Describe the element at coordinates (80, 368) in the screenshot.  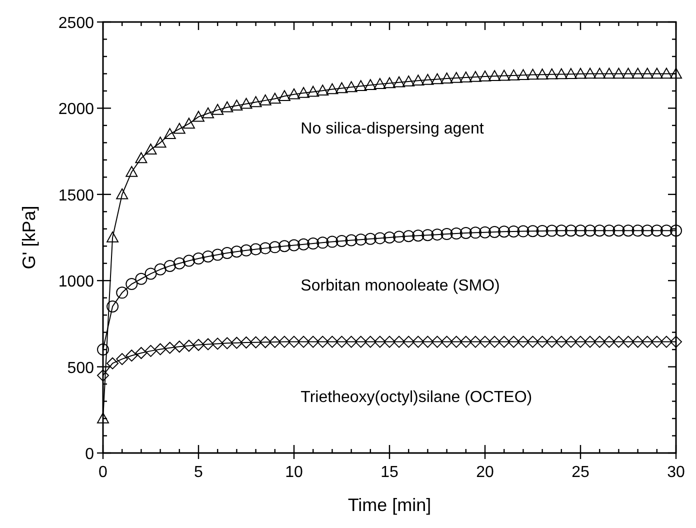
I see `y-tick-label: 500` at that location.